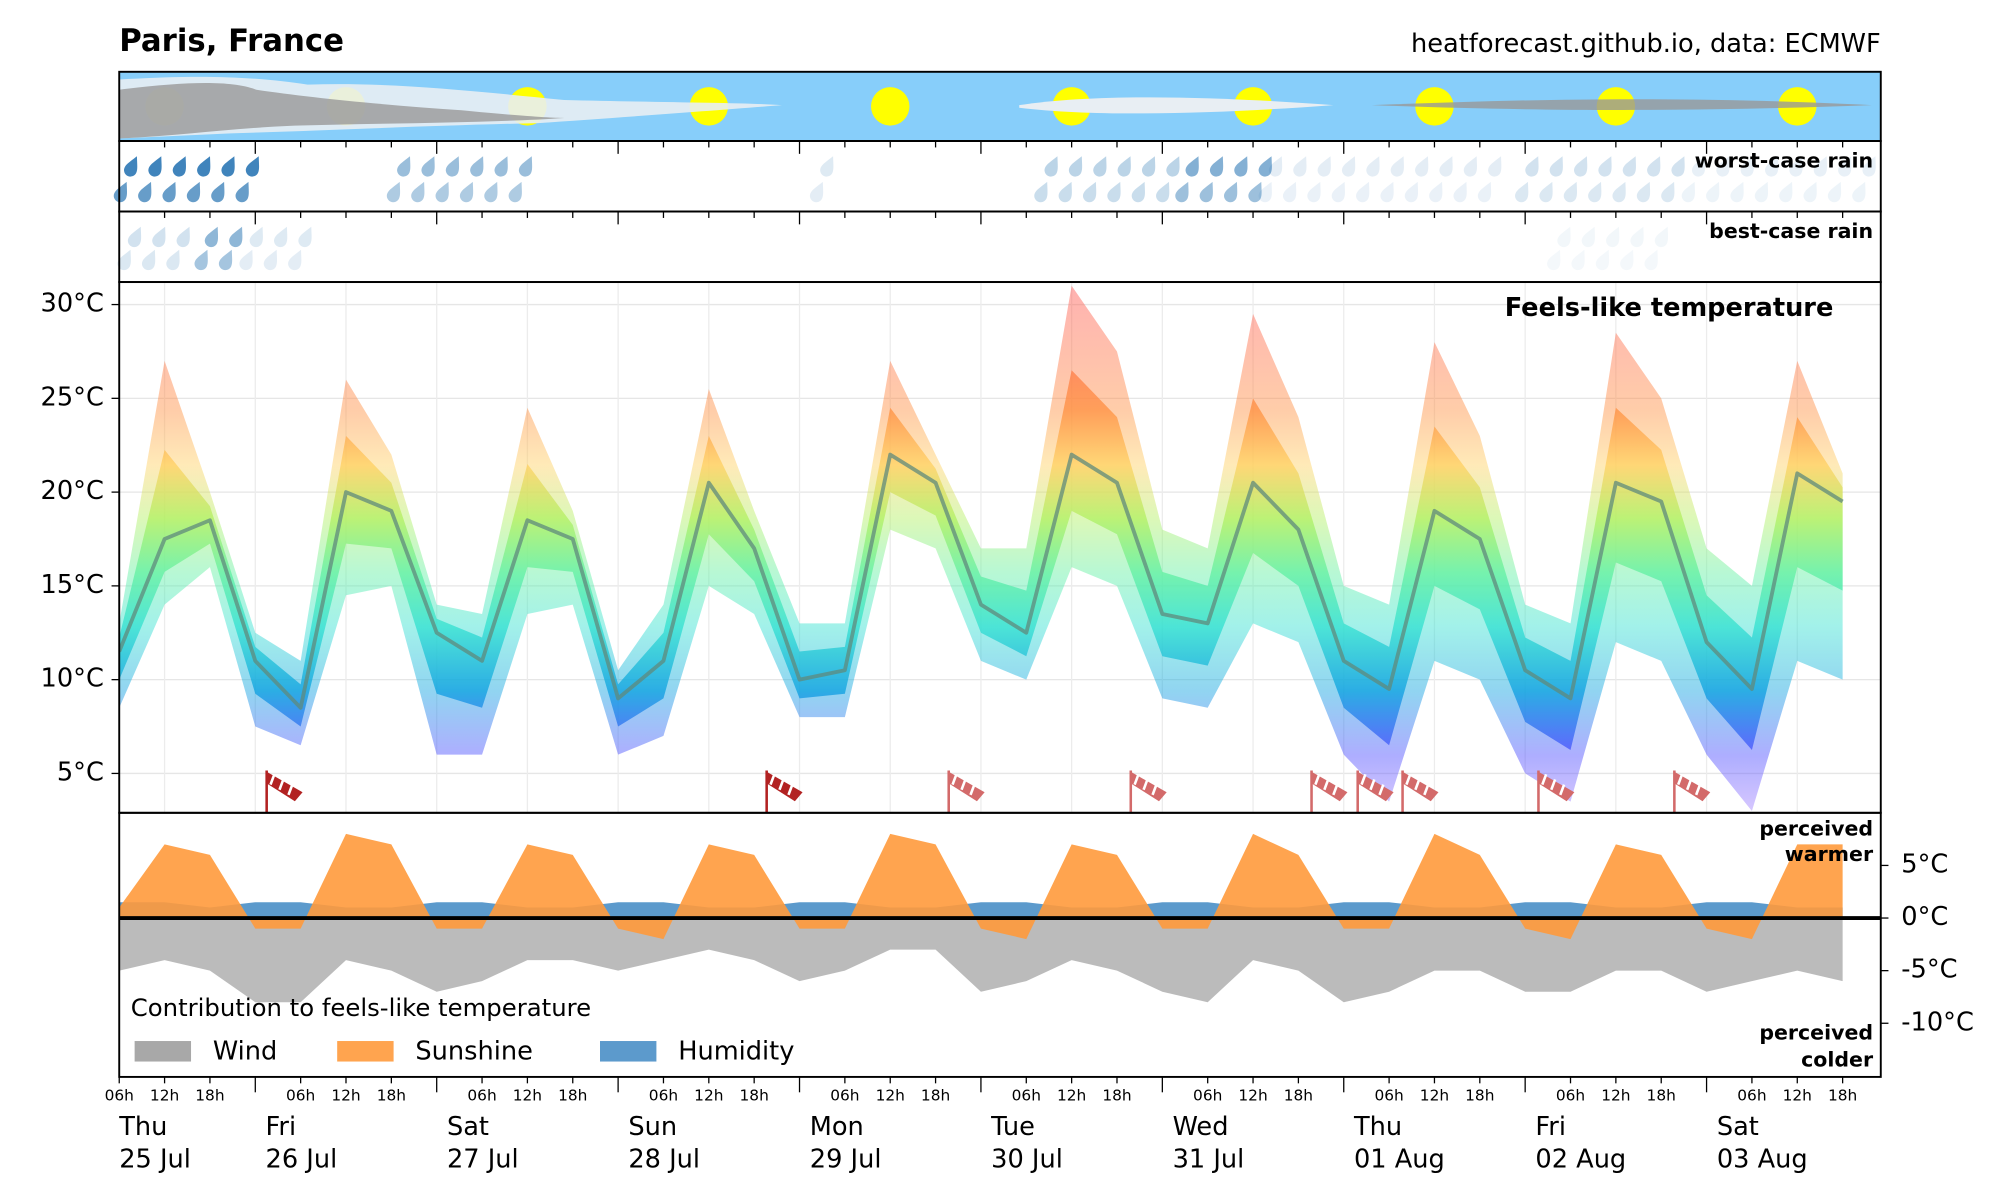  I want to click on date-label: 27 Jul, so click(483, 1159).